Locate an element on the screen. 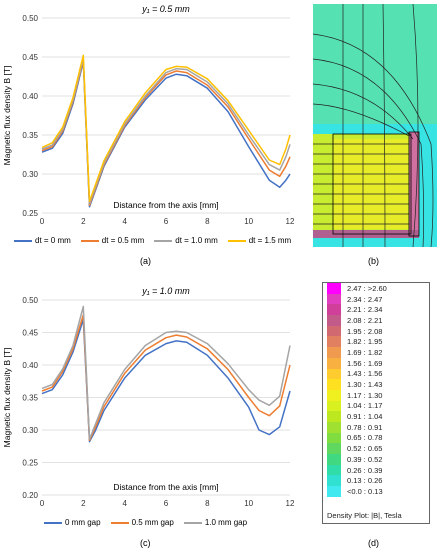  colorbar-label: 0.26 : 0.39 is located at coordinates (365, 470).